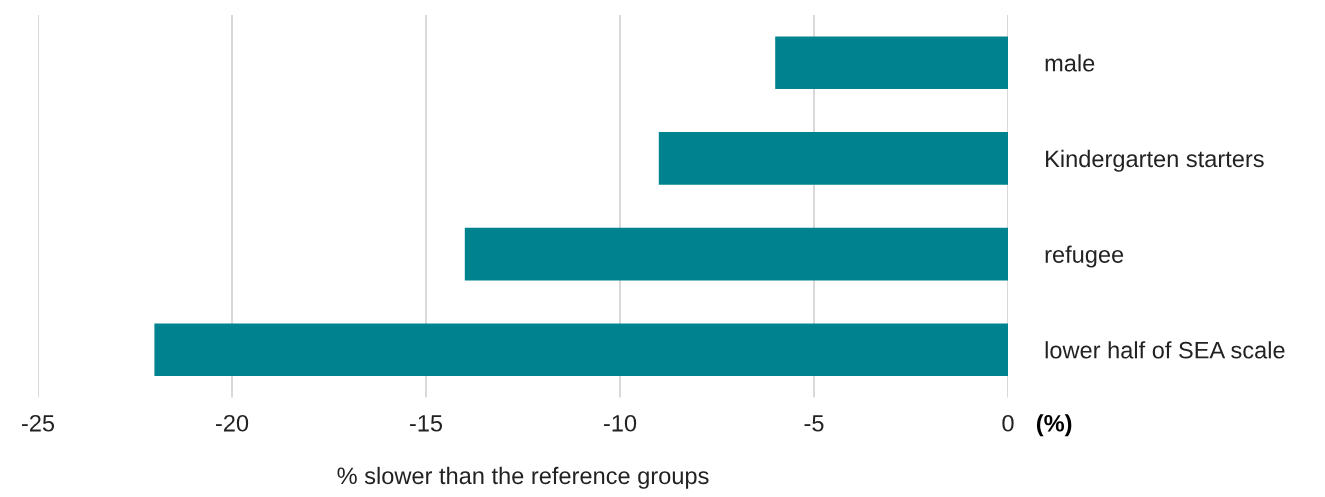 This screenshot has height=497, width=1325. What do you see at coordinates (1008, 423) in the screenshot?
I see `x-tick-label: 0` at bounding box center [1008, 423].